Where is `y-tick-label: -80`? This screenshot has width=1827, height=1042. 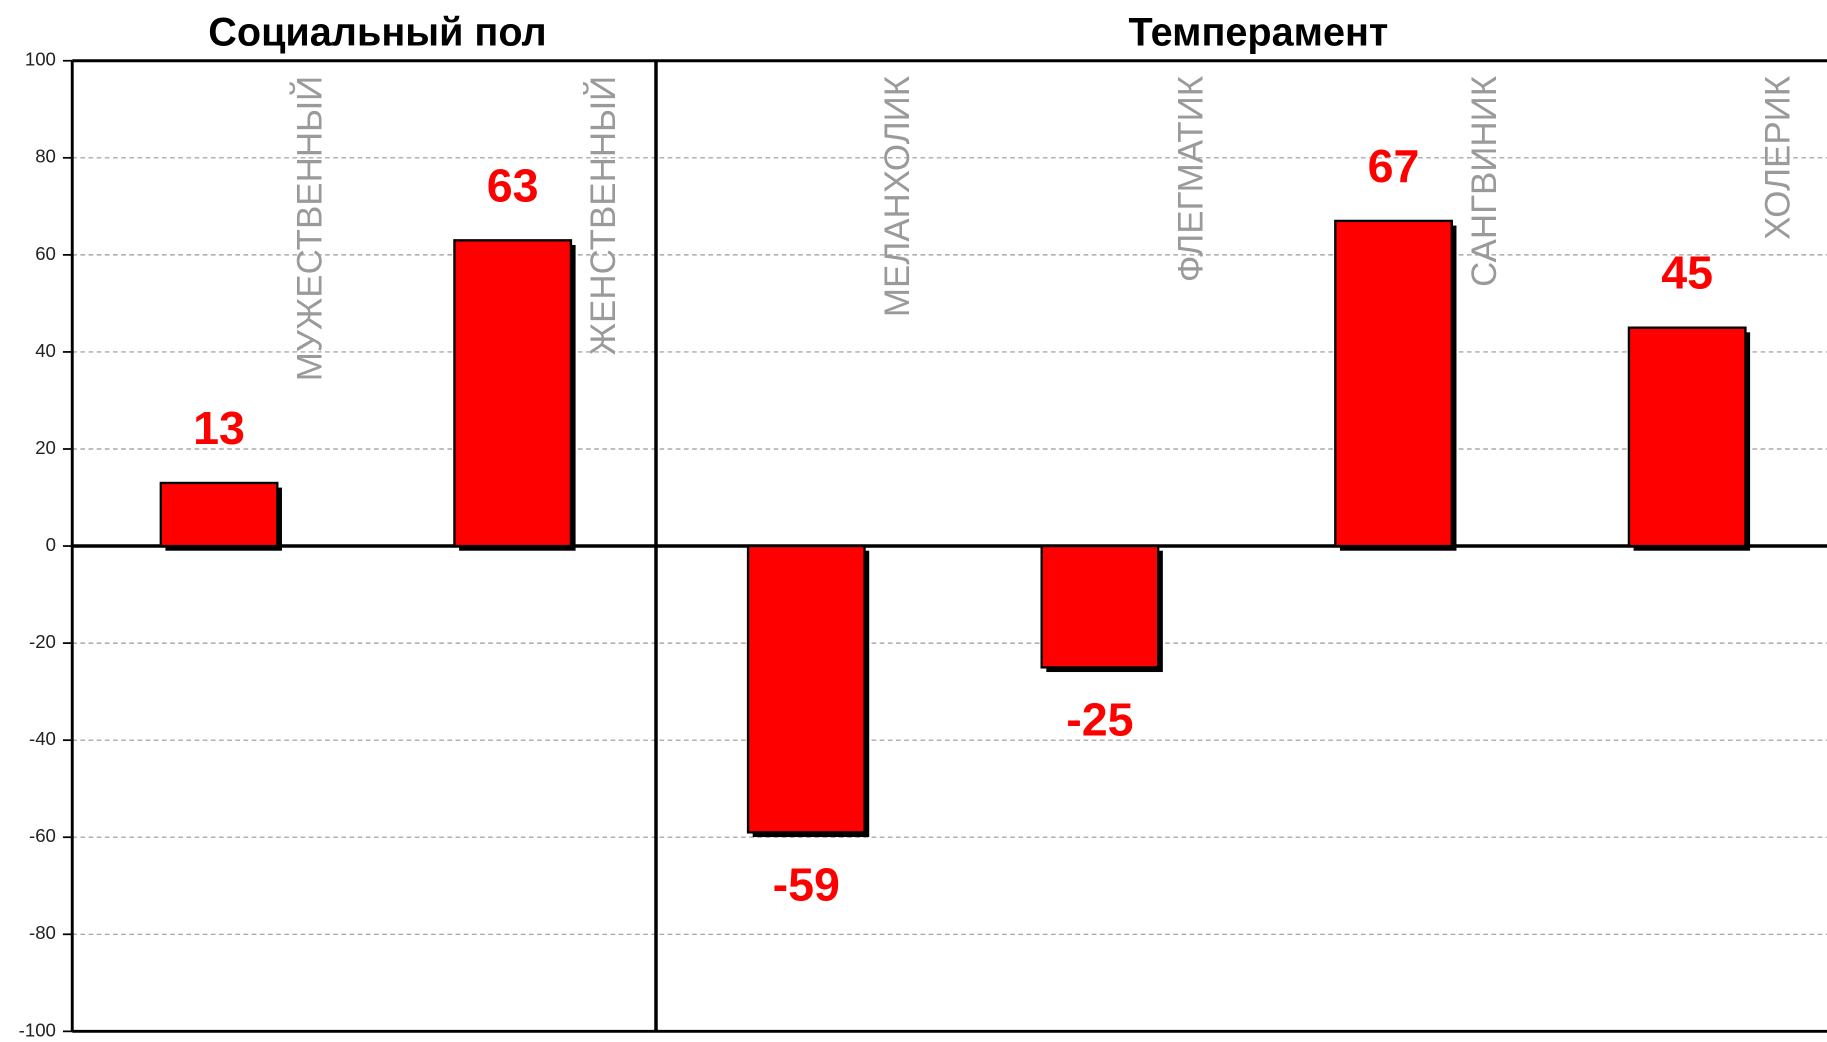 y-tick-label: -80 is located at coordinates (42, 932).